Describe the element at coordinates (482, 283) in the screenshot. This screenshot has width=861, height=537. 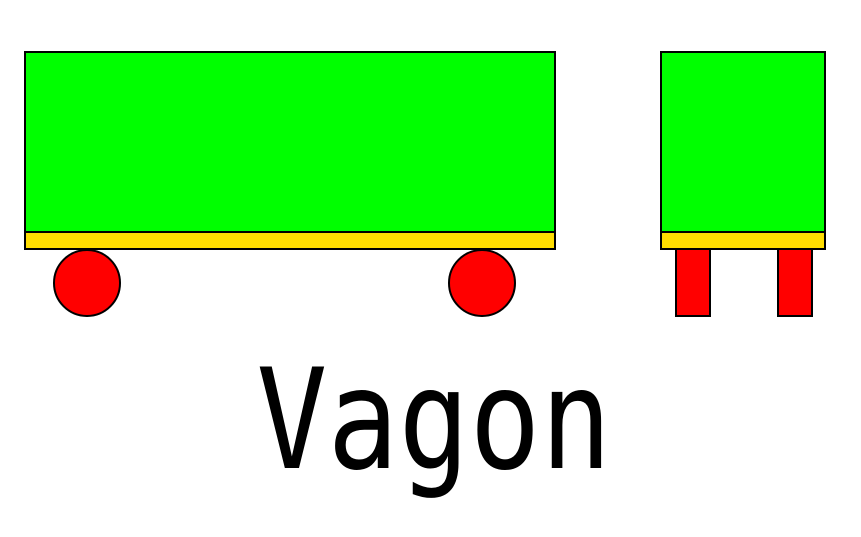
I see `side-wheel-right` at that location.